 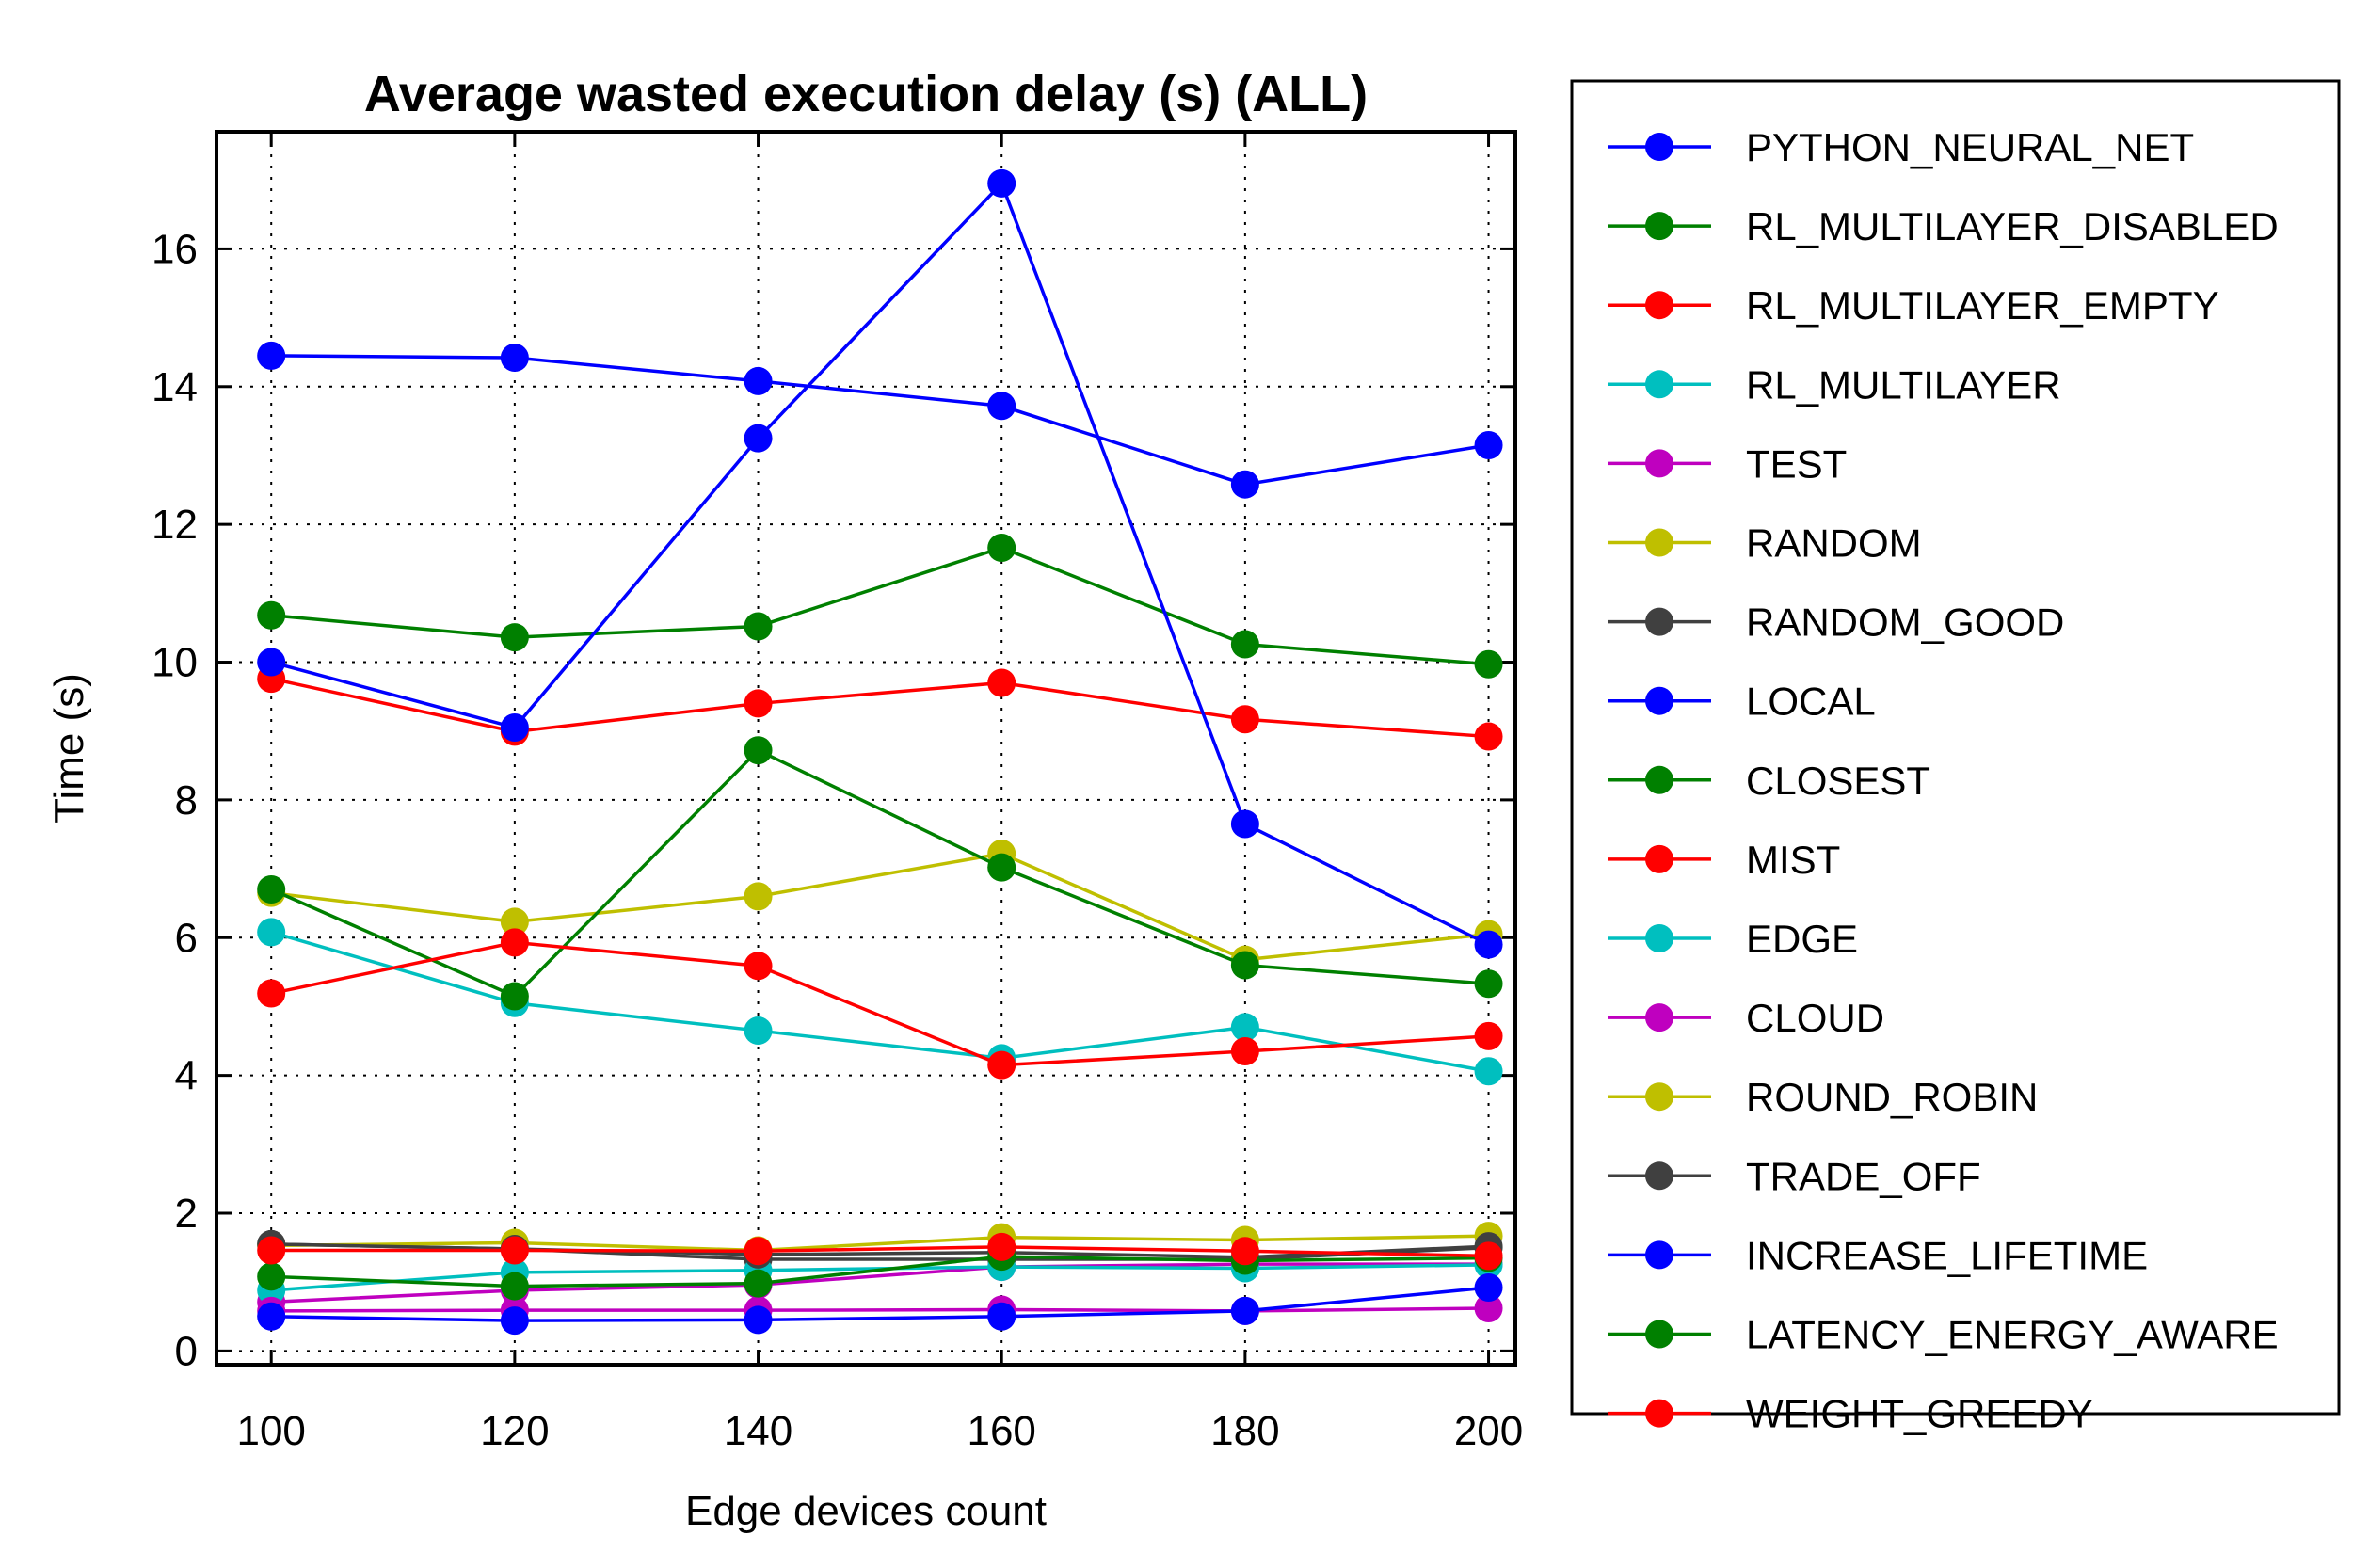 I want to click on legend-label: RANDOM_GOOD, so click(x=1905, y=622).